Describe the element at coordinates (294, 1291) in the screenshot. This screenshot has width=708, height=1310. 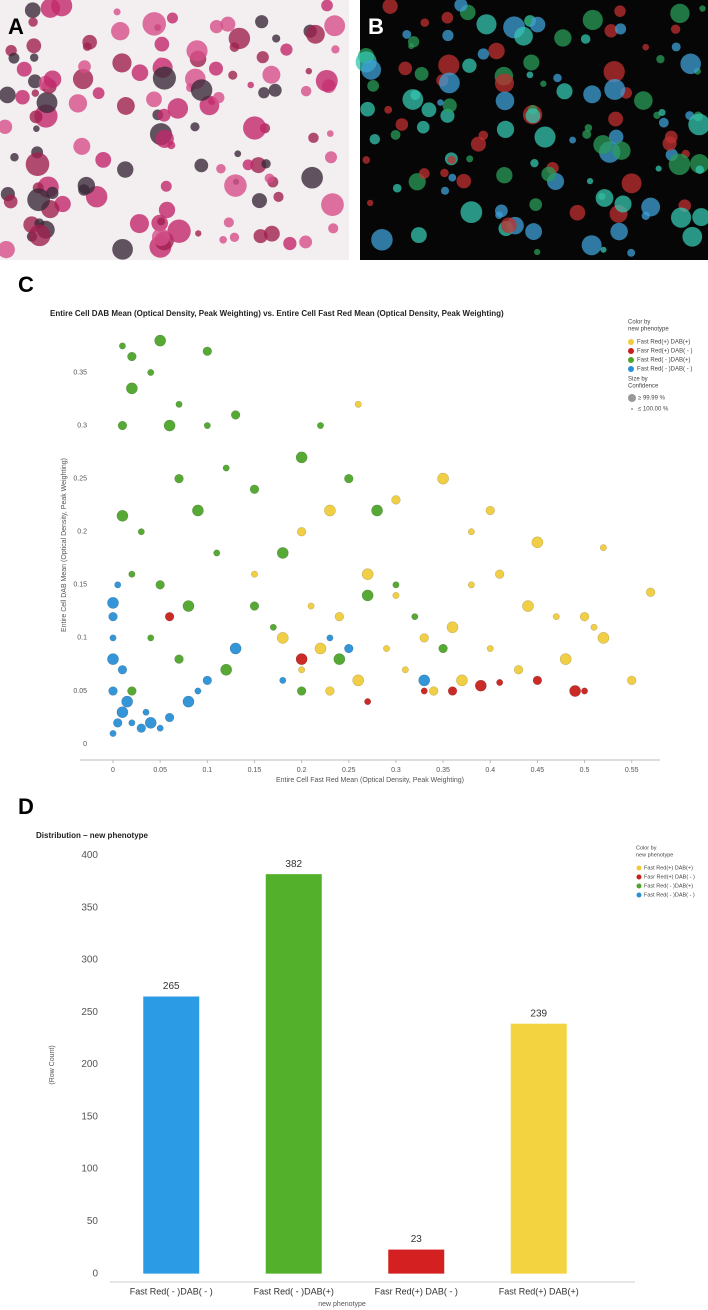
I see `x-tick-label: Fast Red( - )DAB(+)` at that location.